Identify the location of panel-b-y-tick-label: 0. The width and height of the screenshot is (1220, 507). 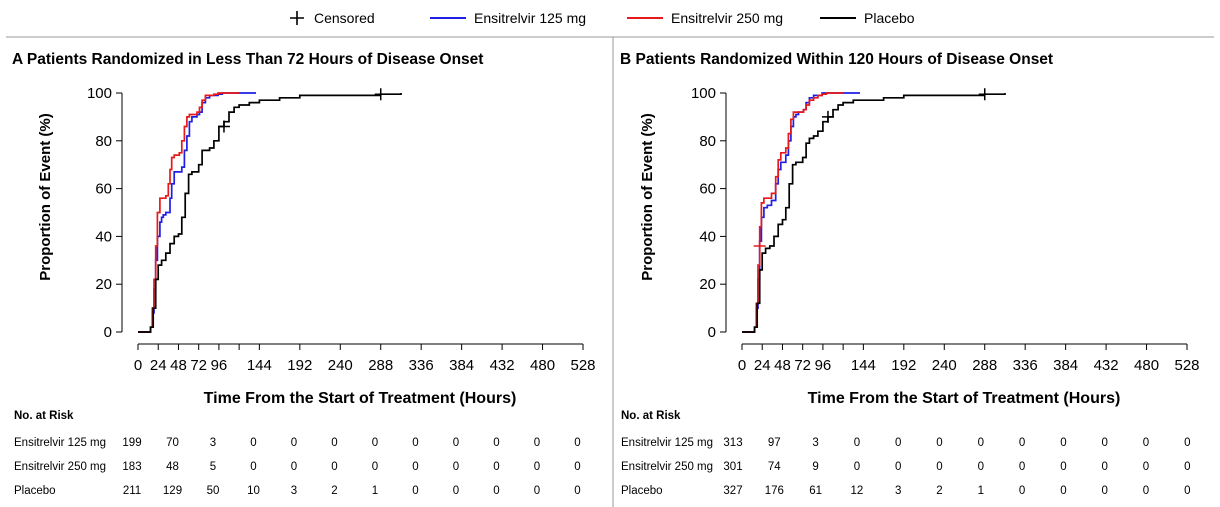
(712, 332).